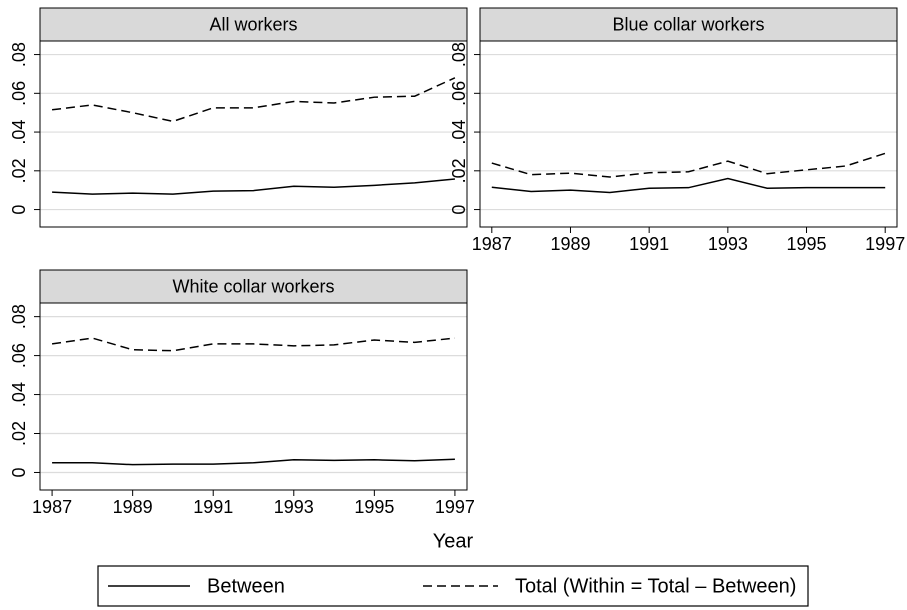  I want to click on legend-label: Between, so click(246, 586).